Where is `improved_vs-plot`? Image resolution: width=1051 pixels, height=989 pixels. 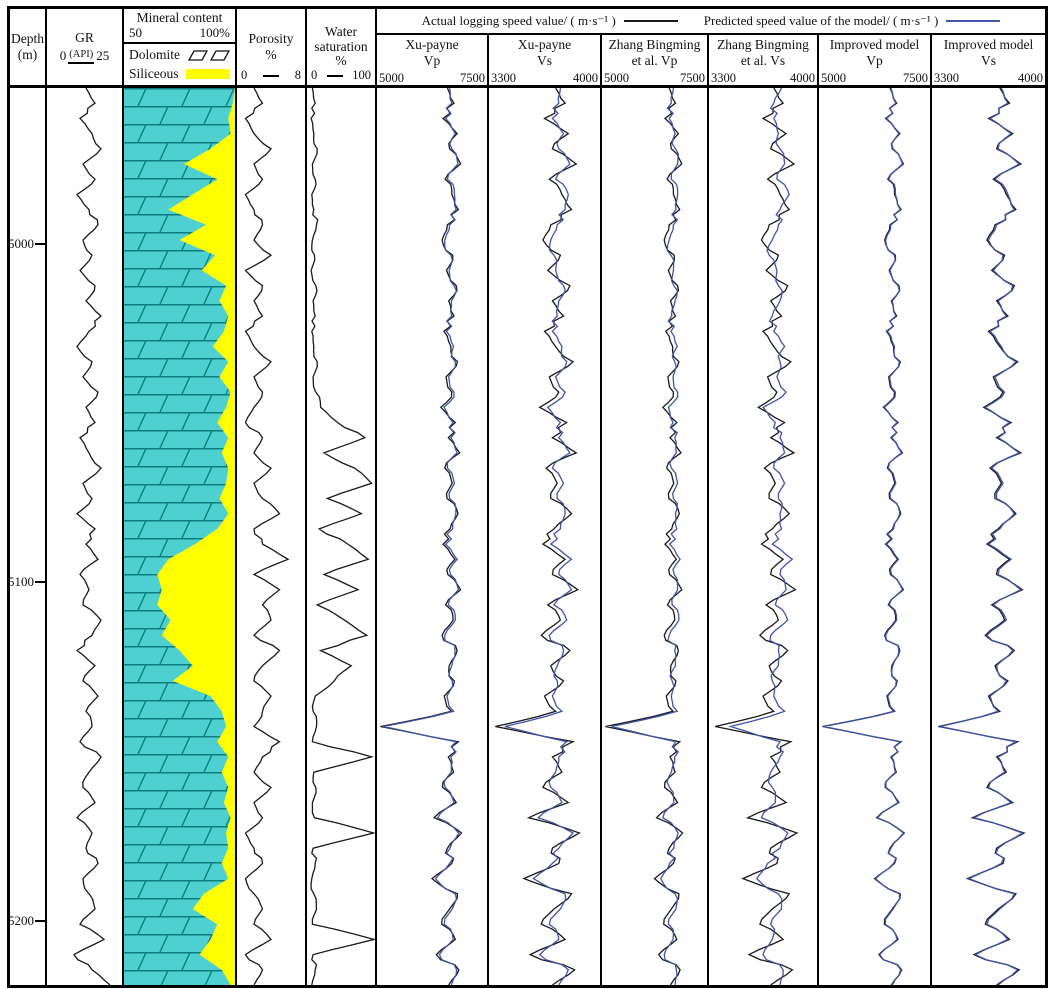 improved_vs-plot is located at coordinates (982, 536).